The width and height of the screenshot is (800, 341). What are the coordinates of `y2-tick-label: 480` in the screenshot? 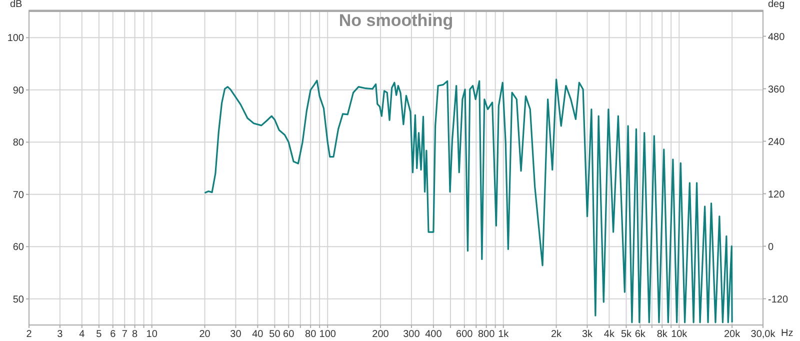 It's located at (777, 37).